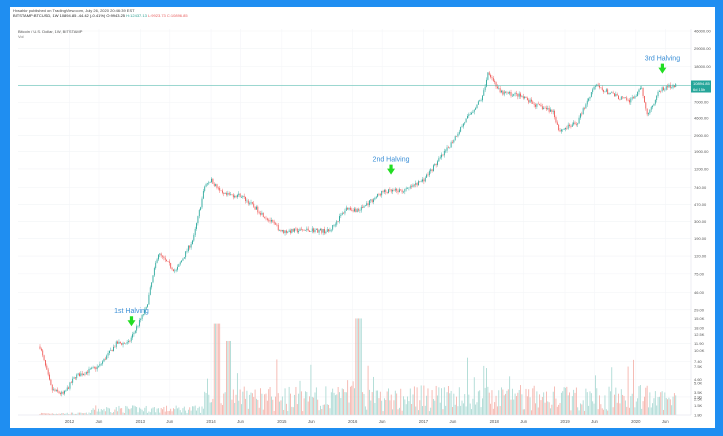 The height and width of the screenshot is (436, 723). I want to click on price-tag-value: 10894.85, so click(701, 83).